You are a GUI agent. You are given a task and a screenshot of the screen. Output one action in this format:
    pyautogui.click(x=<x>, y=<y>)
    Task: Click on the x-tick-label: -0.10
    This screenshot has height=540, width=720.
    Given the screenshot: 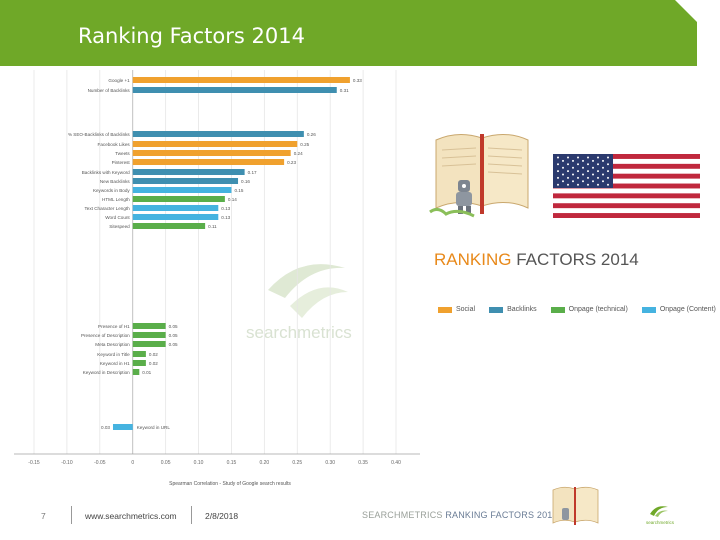 What is the action you would take?
    pyautogui.click(x=67, y=463)
    